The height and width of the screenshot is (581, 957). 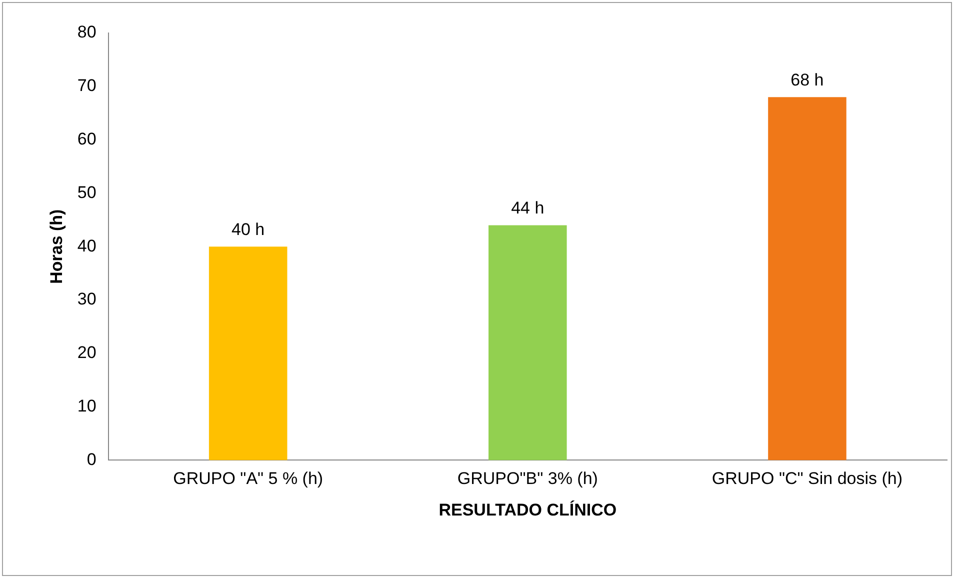 I want to click on y-tick-label: 0, so click(x=91, y=459).